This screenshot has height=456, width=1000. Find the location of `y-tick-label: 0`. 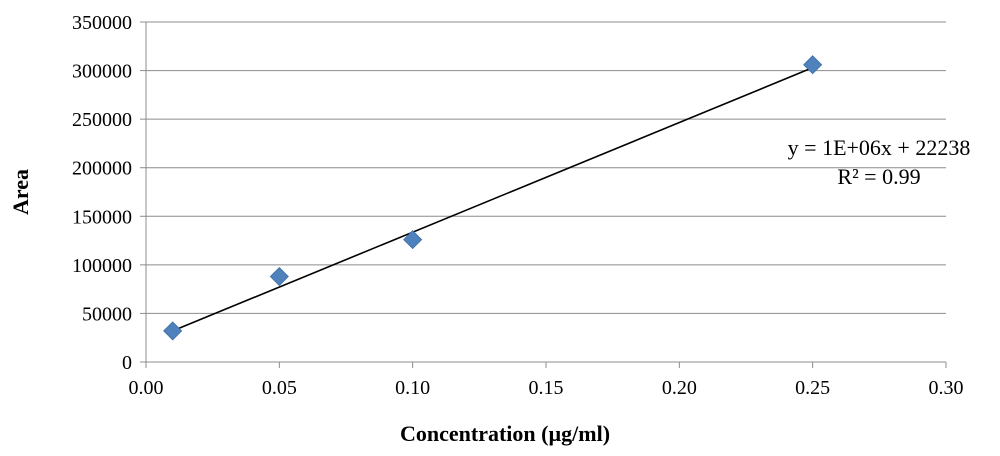

y-tick-label: 0 is located at coordinates (127, 363).